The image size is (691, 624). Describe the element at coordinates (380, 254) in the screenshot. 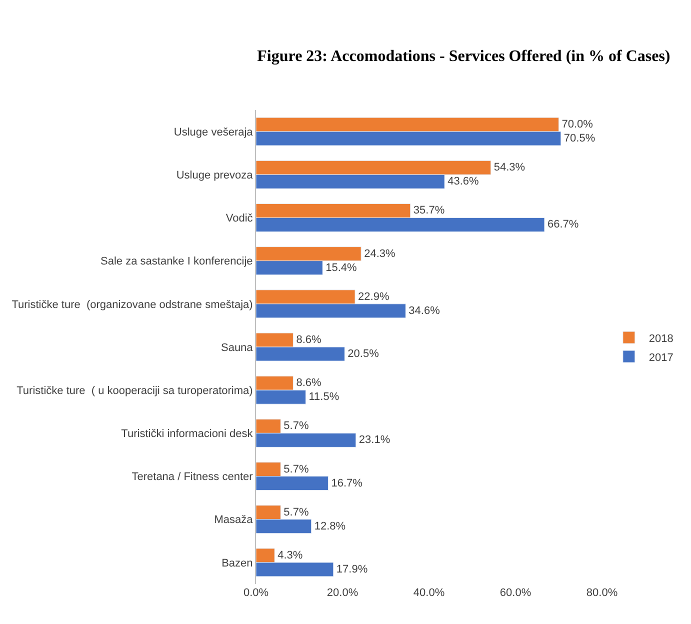

I see `data-label: 24.3%` at that location.